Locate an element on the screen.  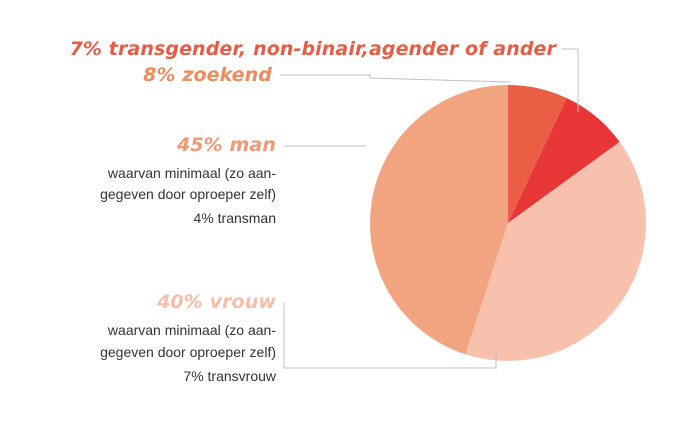
leader-line-zoekend is located at coordinates (395, 78).